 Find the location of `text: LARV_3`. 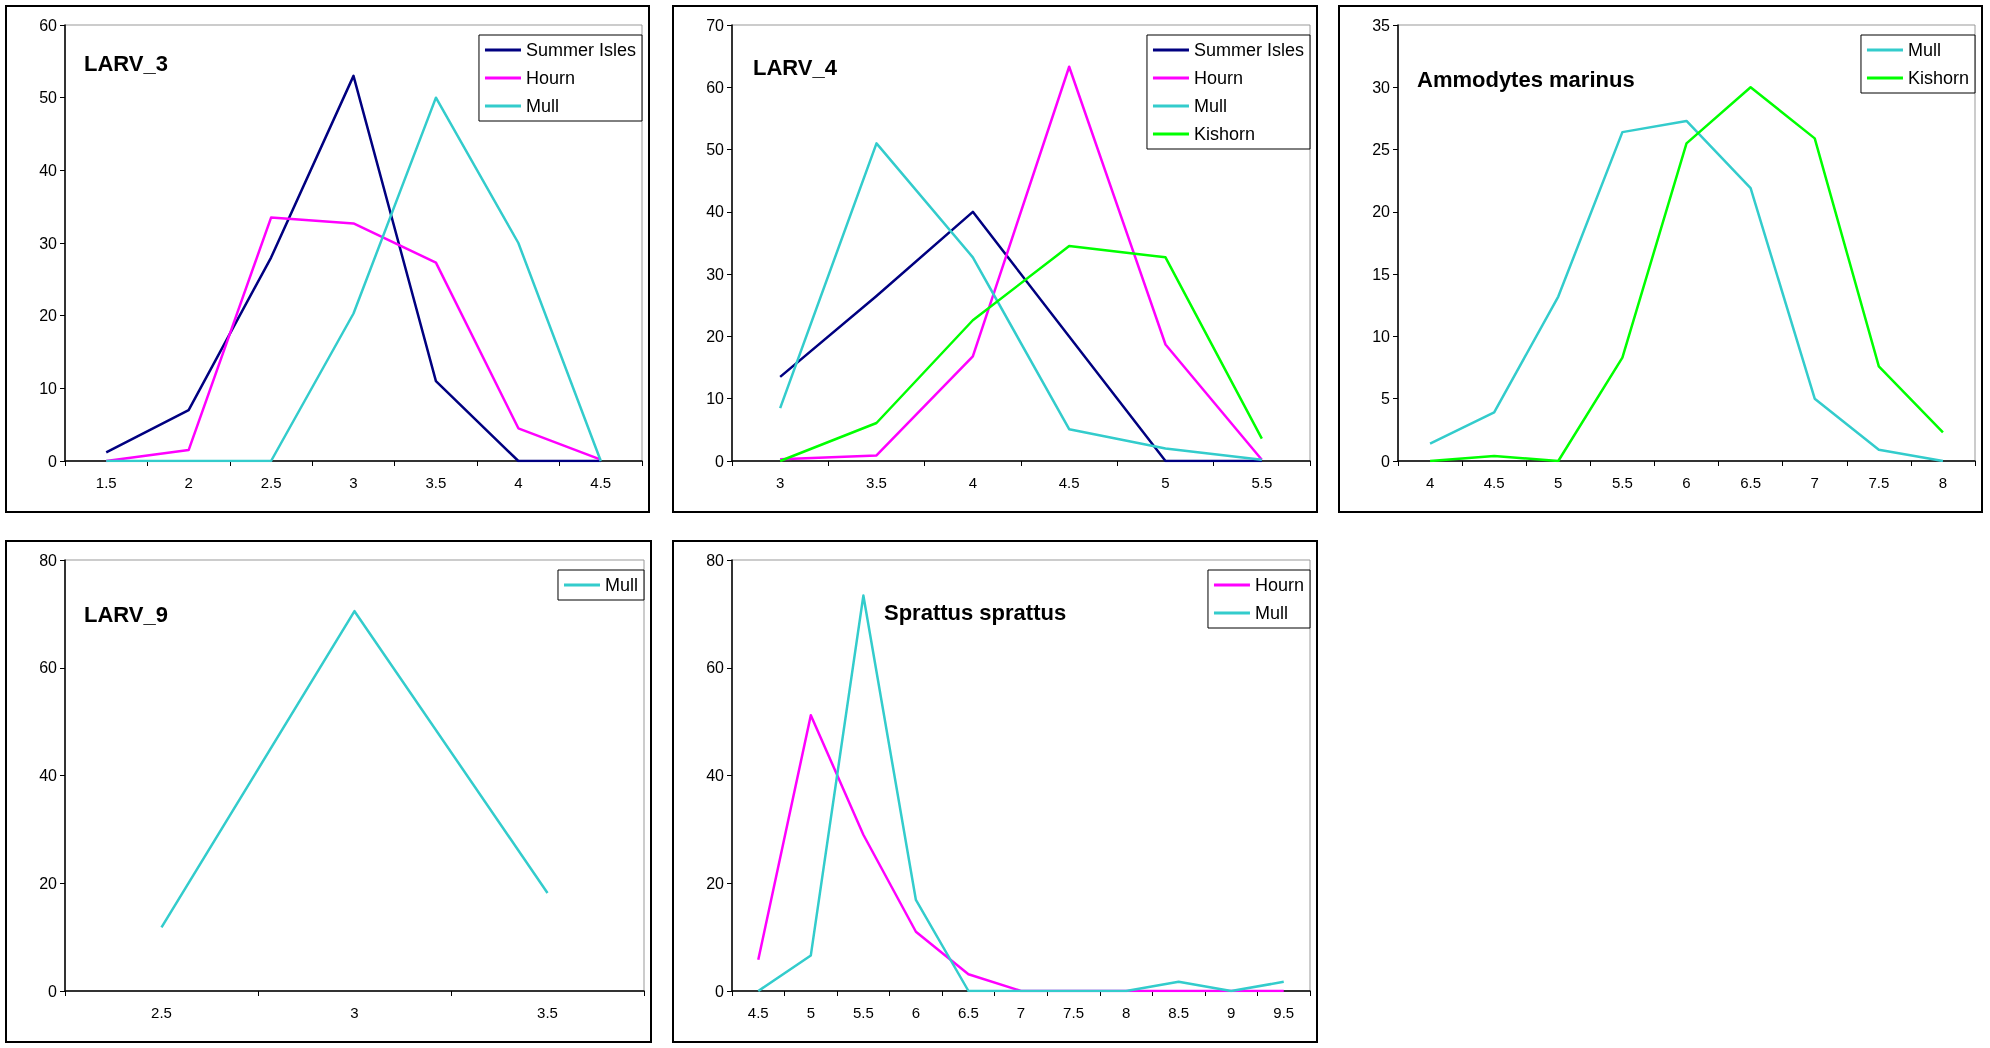

text: LARV_3 is located at coordinates (126, 63).